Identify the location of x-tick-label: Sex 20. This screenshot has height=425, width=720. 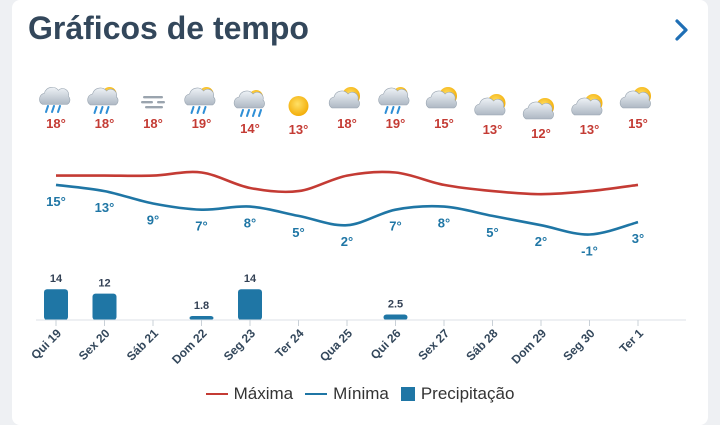
(94, 344).